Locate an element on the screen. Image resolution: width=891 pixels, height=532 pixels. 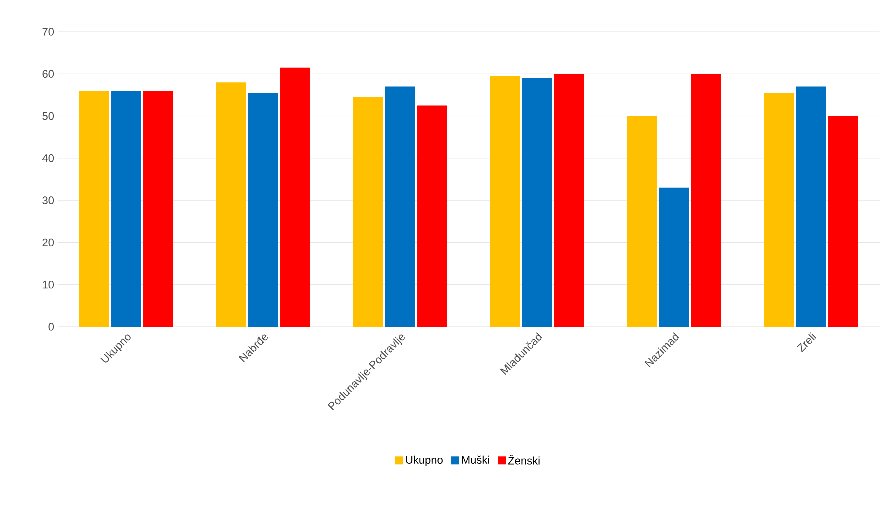
y-tick-label: 20 is located at coordinates (48, 242).